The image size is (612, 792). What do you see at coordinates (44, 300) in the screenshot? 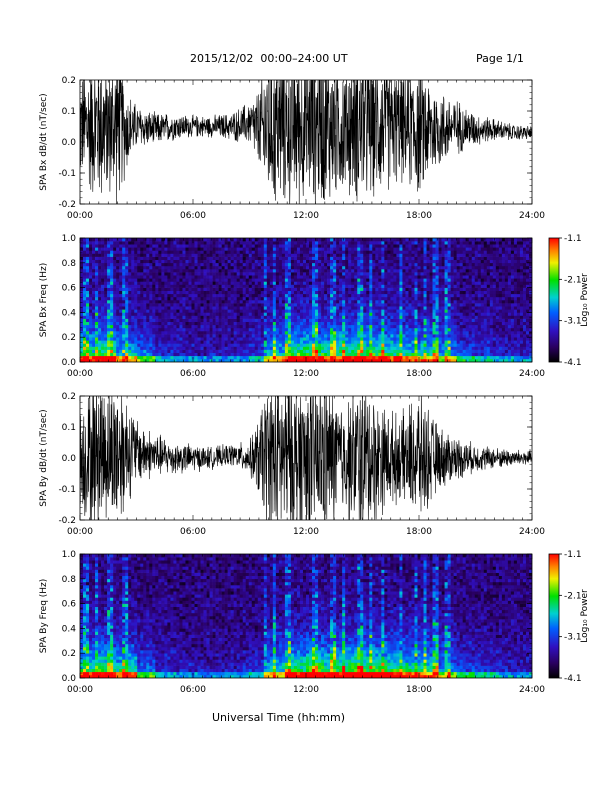
I see `y-axis-label: SPA Bx Freq (Hz)` at bounding box center [44, 300].